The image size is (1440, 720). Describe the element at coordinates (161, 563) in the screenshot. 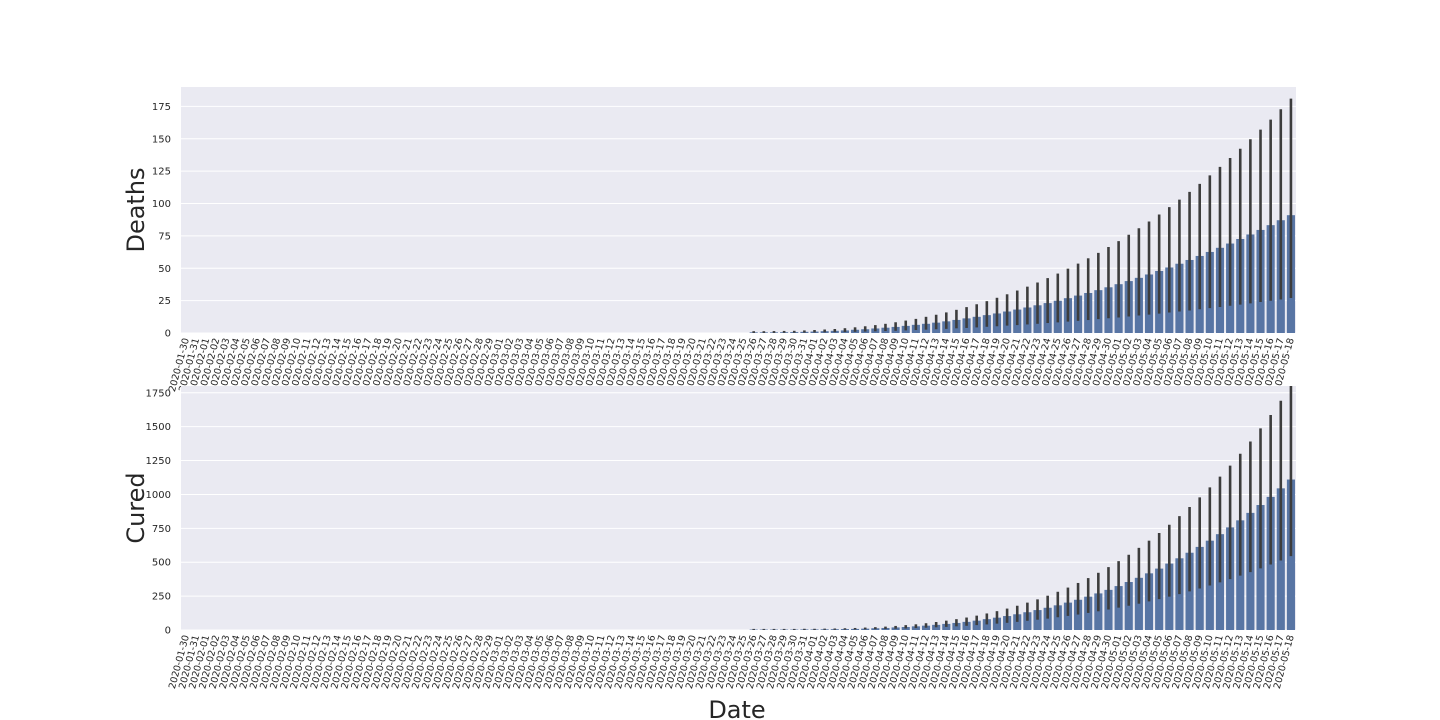

I see `y-tick-label: 500` at that location.